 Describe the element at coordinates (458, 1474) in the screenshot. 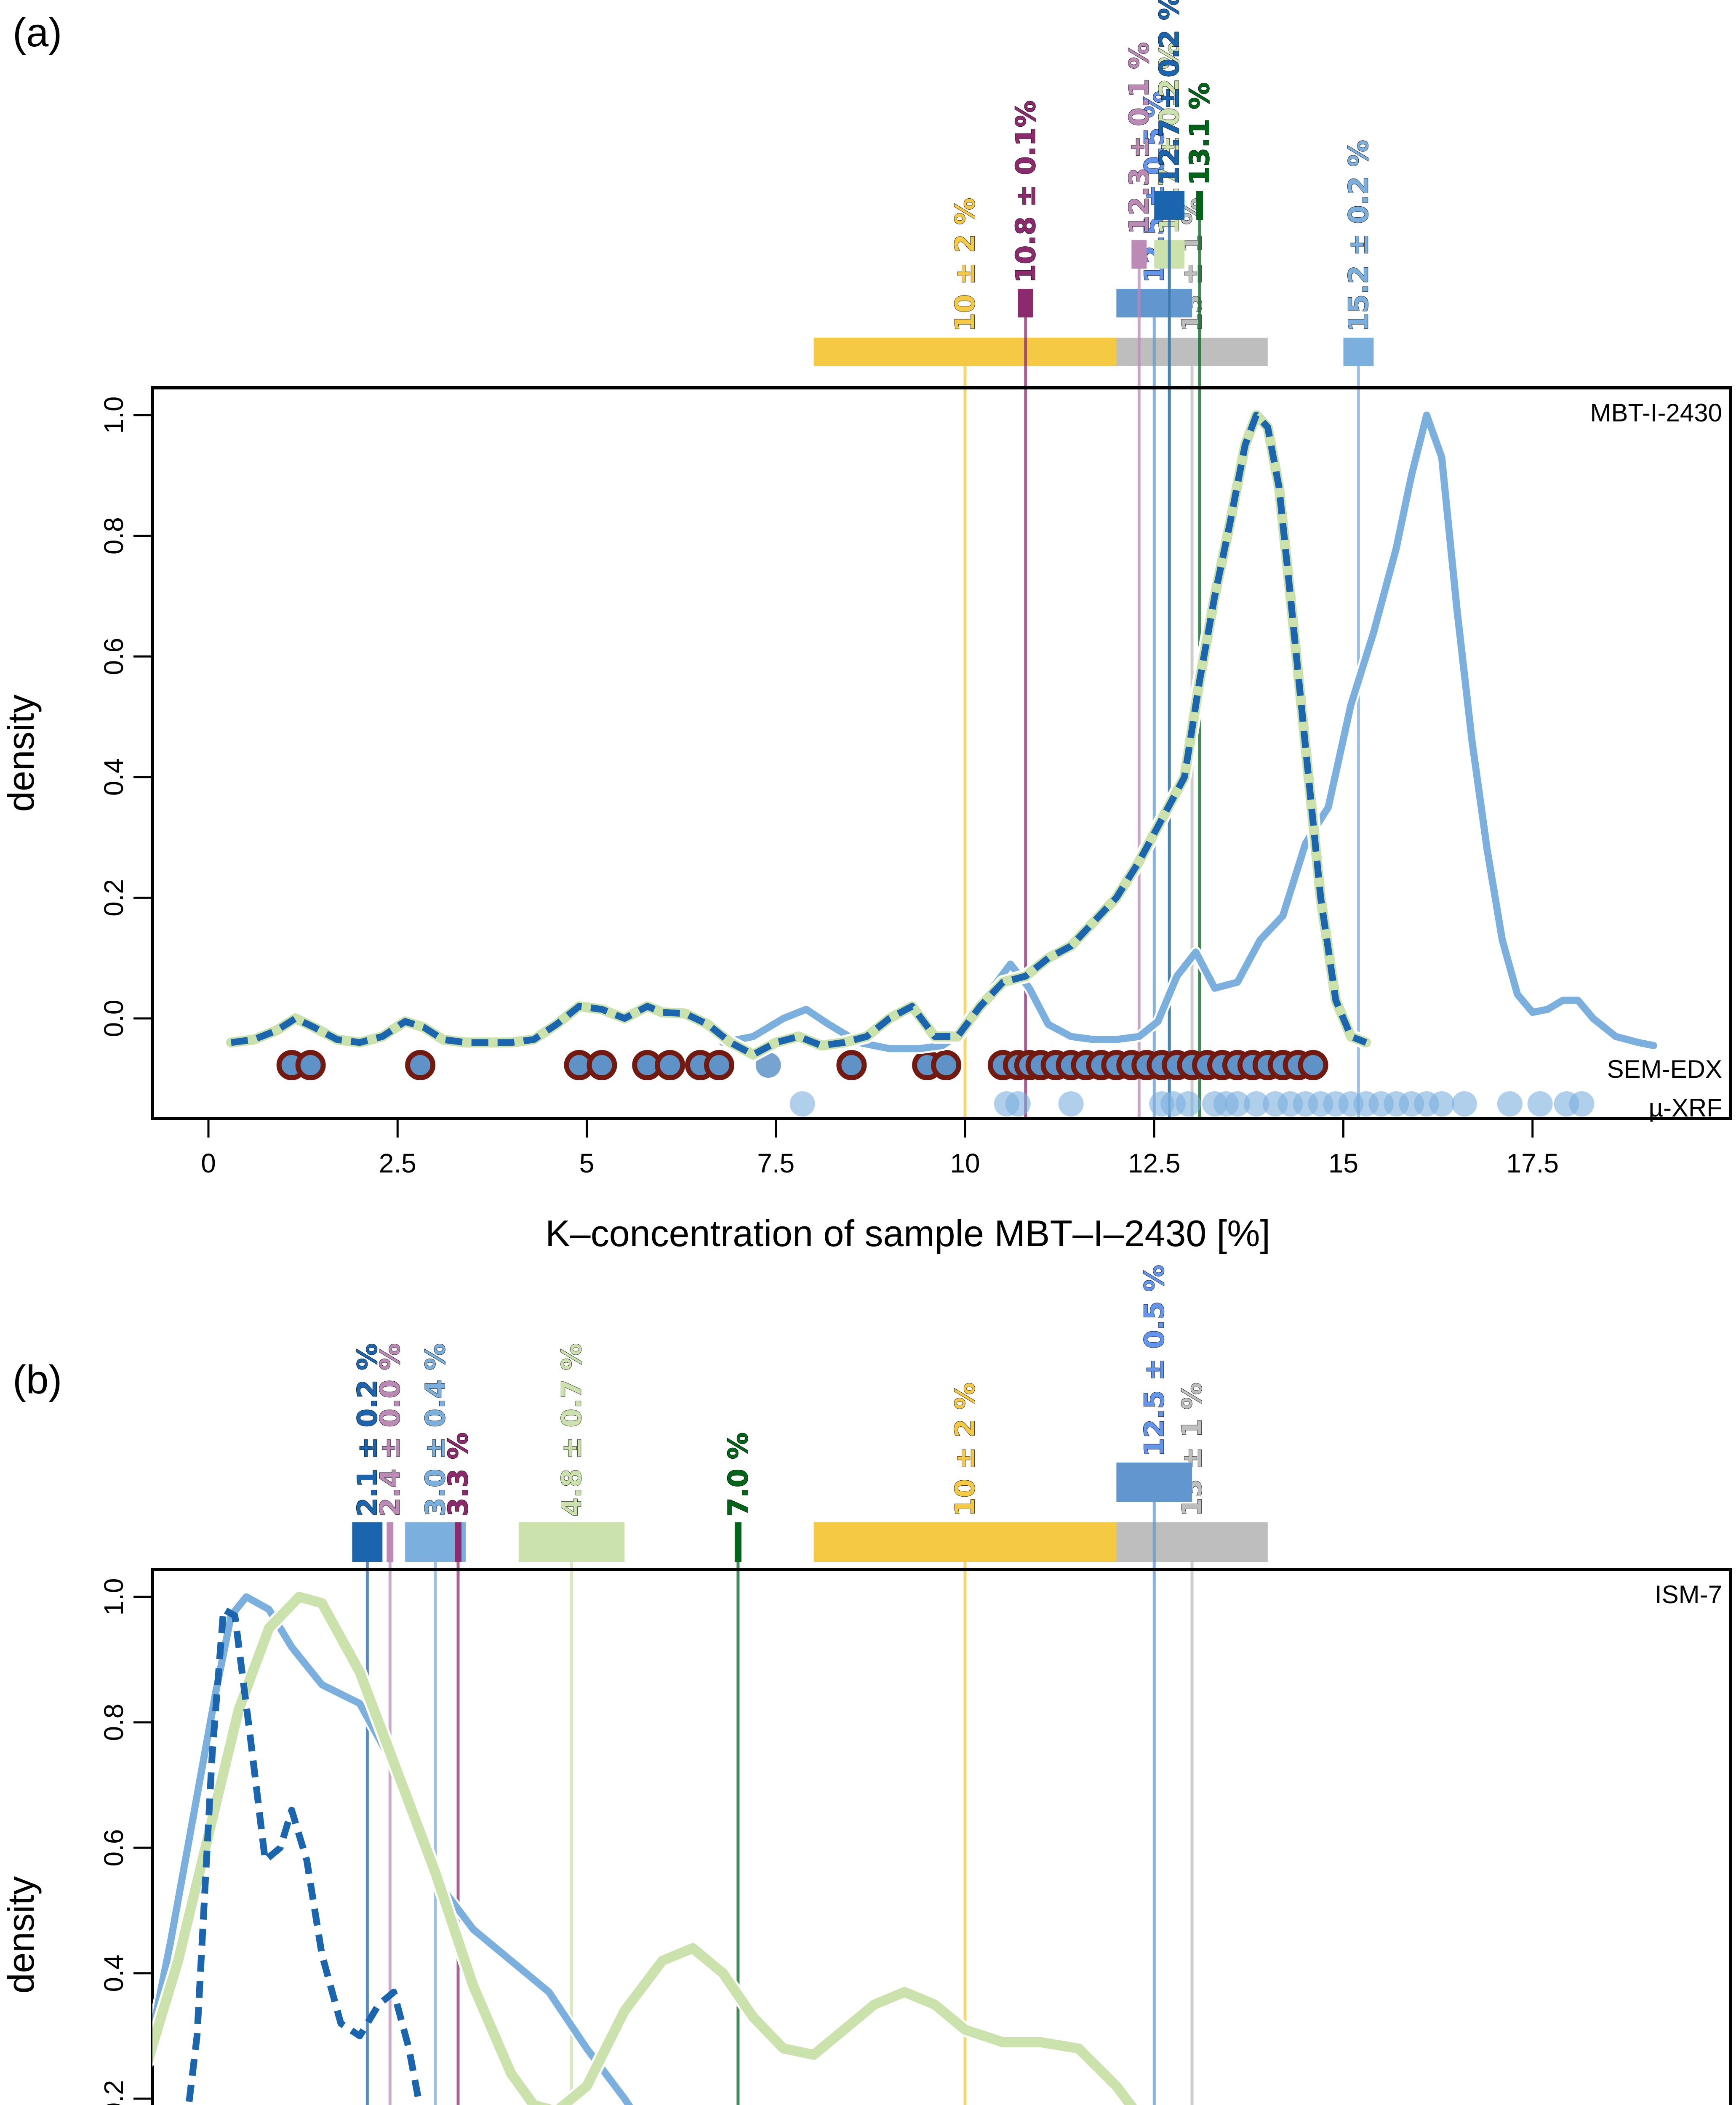

I see `method-value-label: 3.3 %` at that location.